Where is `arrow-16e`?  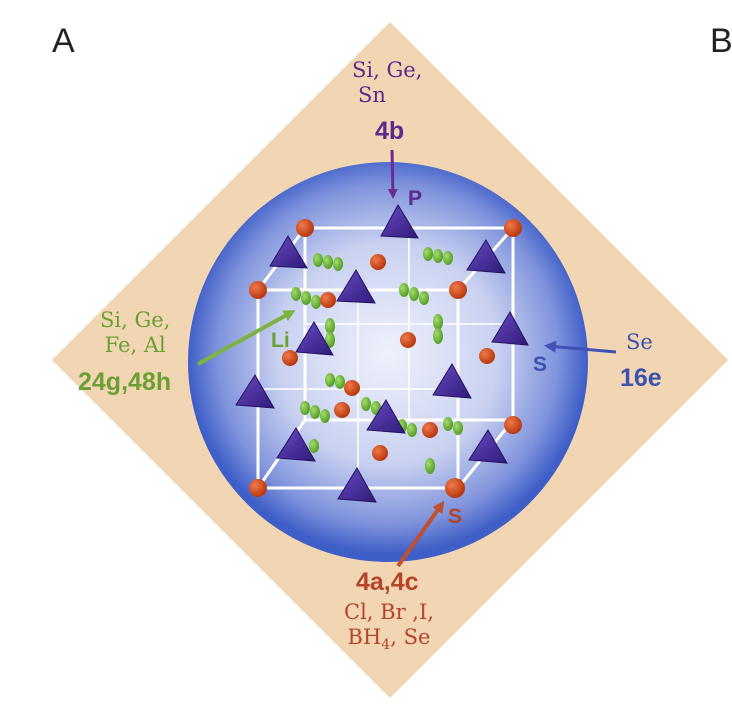
arrow-16e is located at coordinates (580, 347).